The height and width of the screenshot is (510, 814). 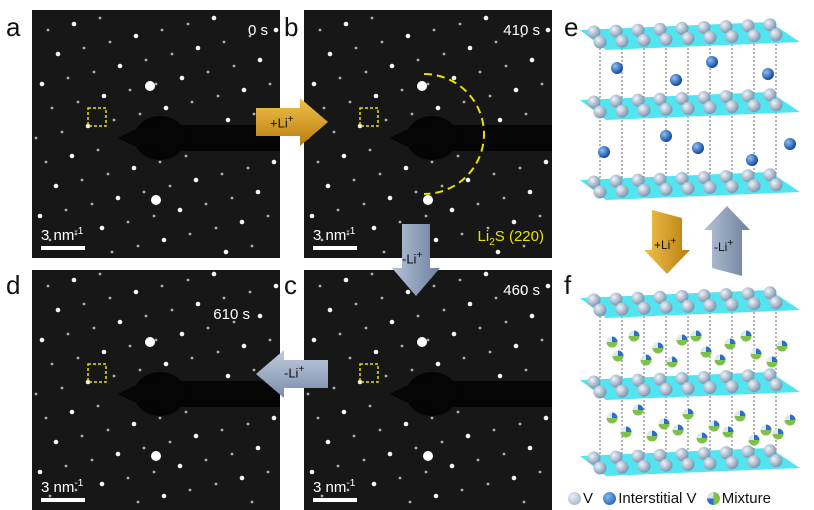 I want to click on panel-label-b: b, so click(x=291, y=27).